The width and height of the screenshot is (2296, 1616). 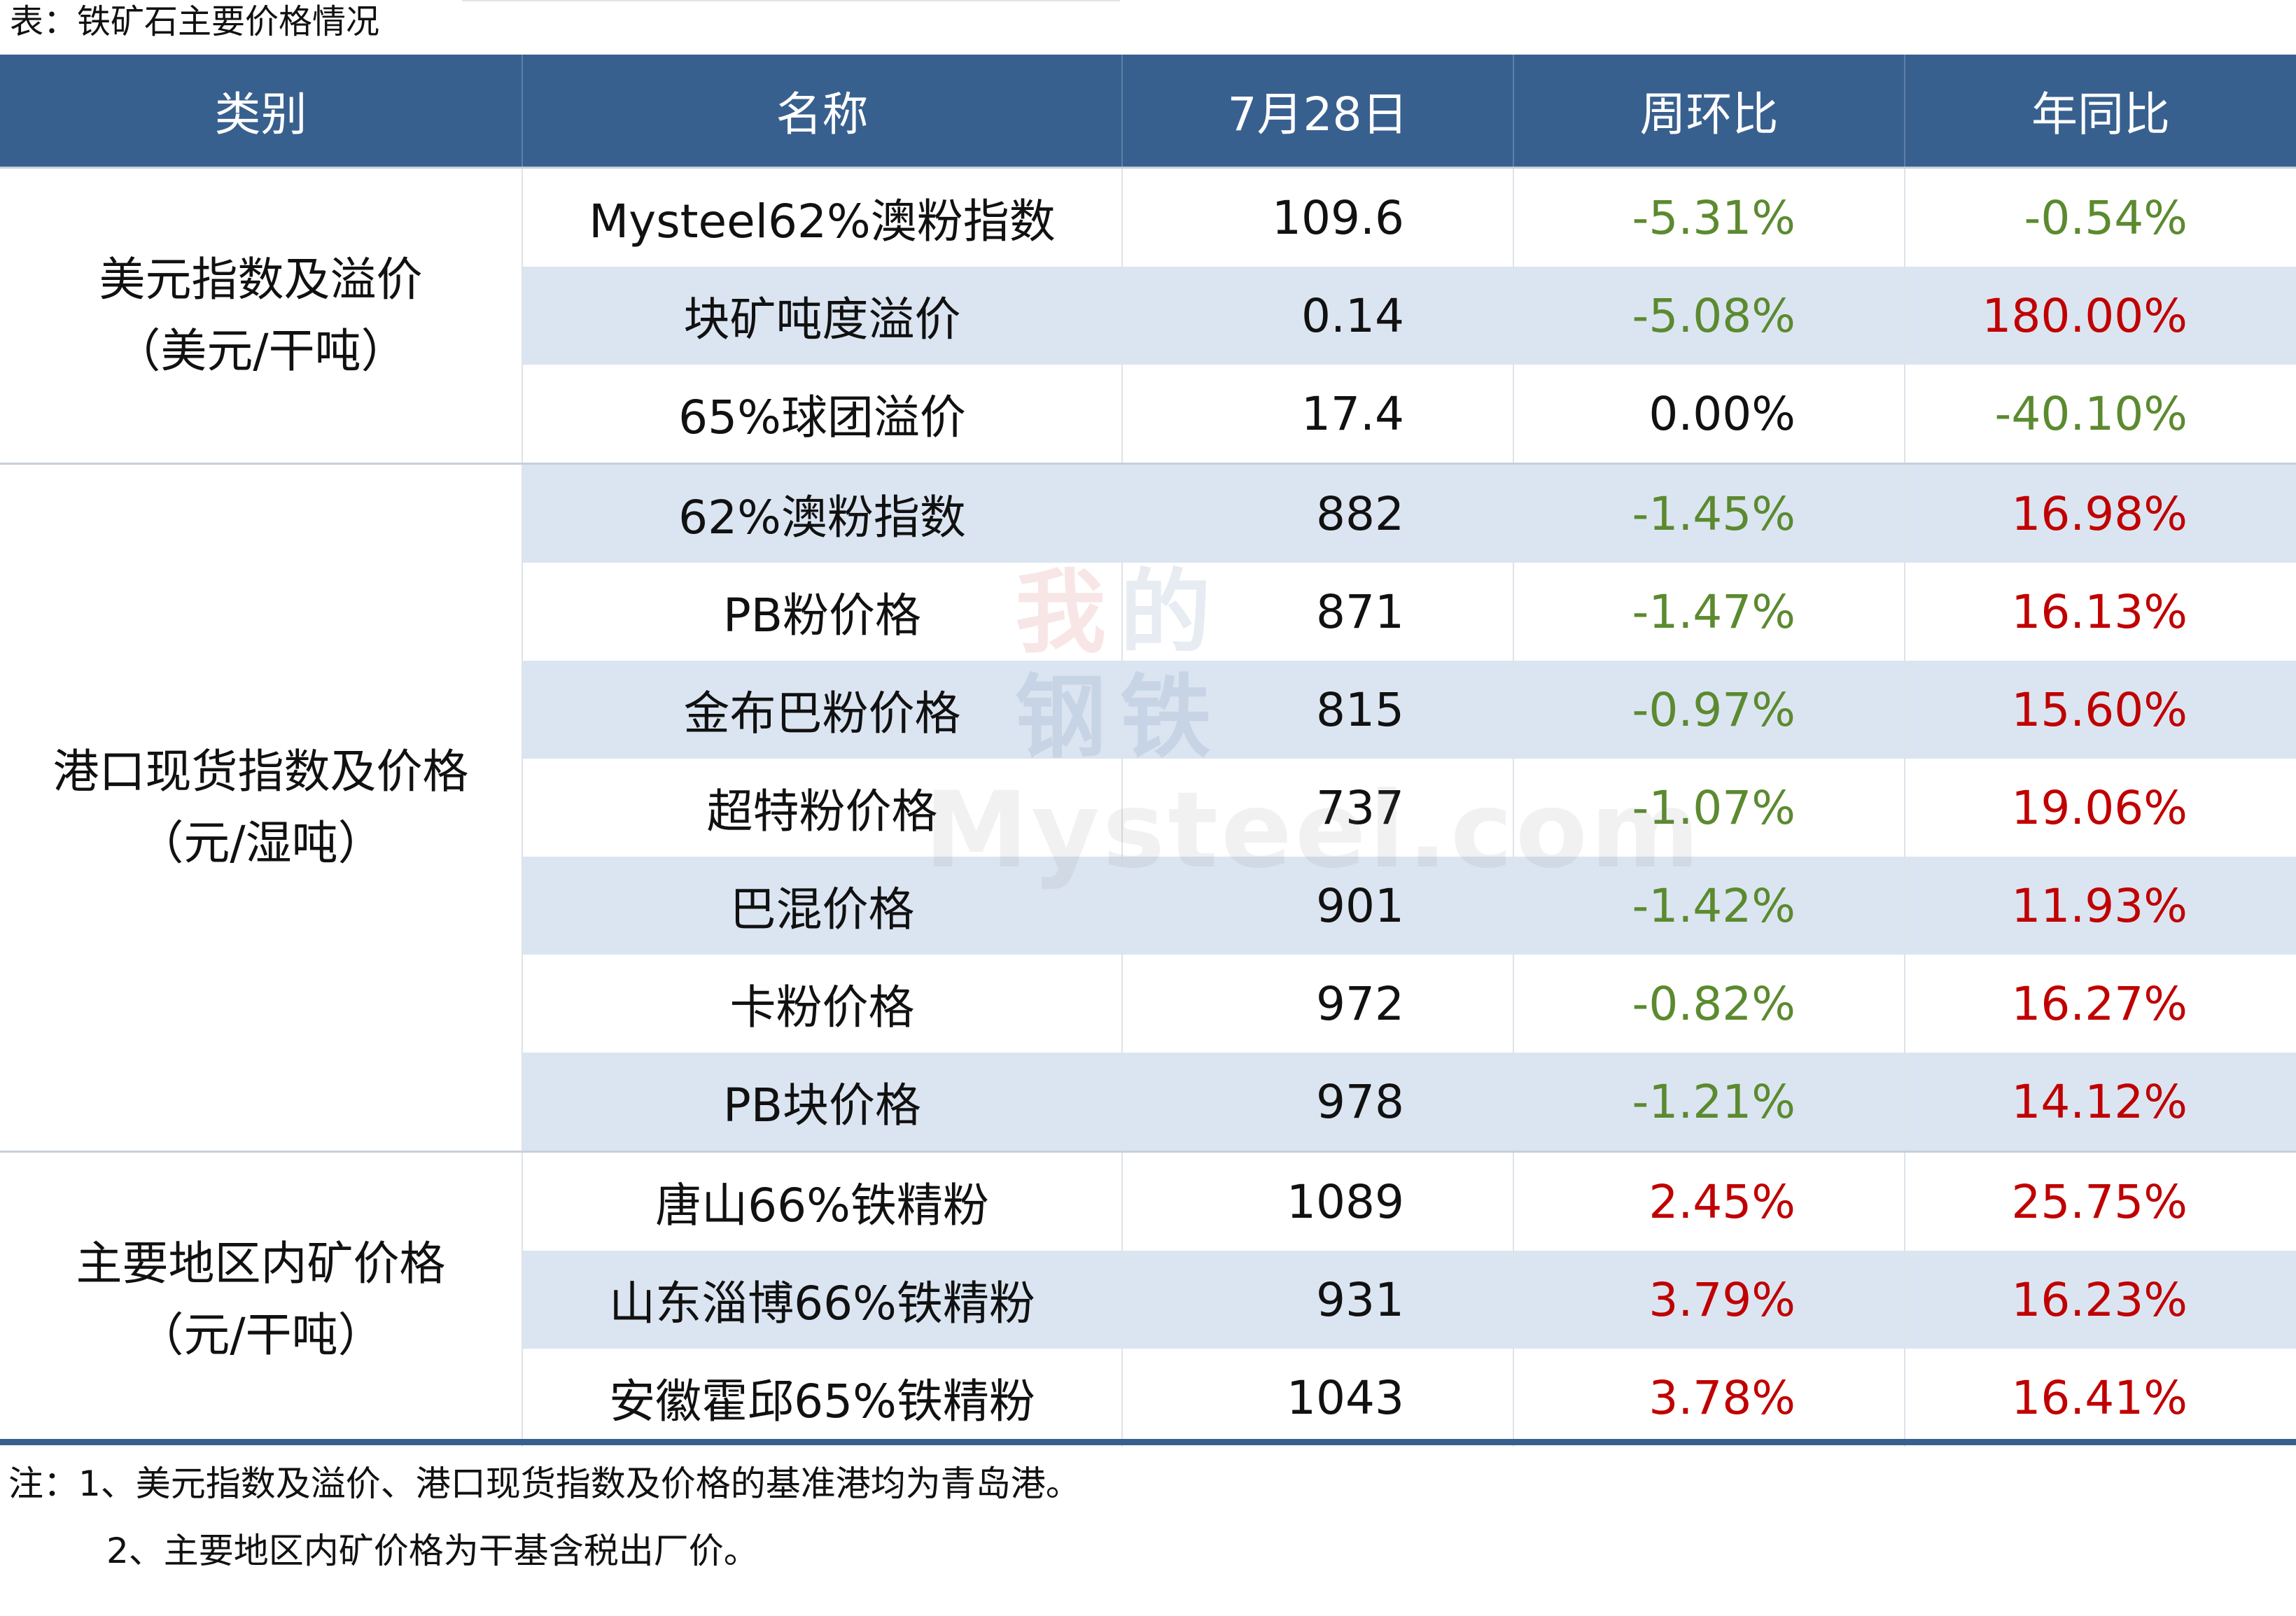 I want to click on table-row: 山东淄博66%铁精粉 931 3.79% 16.23%, so click(x=1148, y=1300).